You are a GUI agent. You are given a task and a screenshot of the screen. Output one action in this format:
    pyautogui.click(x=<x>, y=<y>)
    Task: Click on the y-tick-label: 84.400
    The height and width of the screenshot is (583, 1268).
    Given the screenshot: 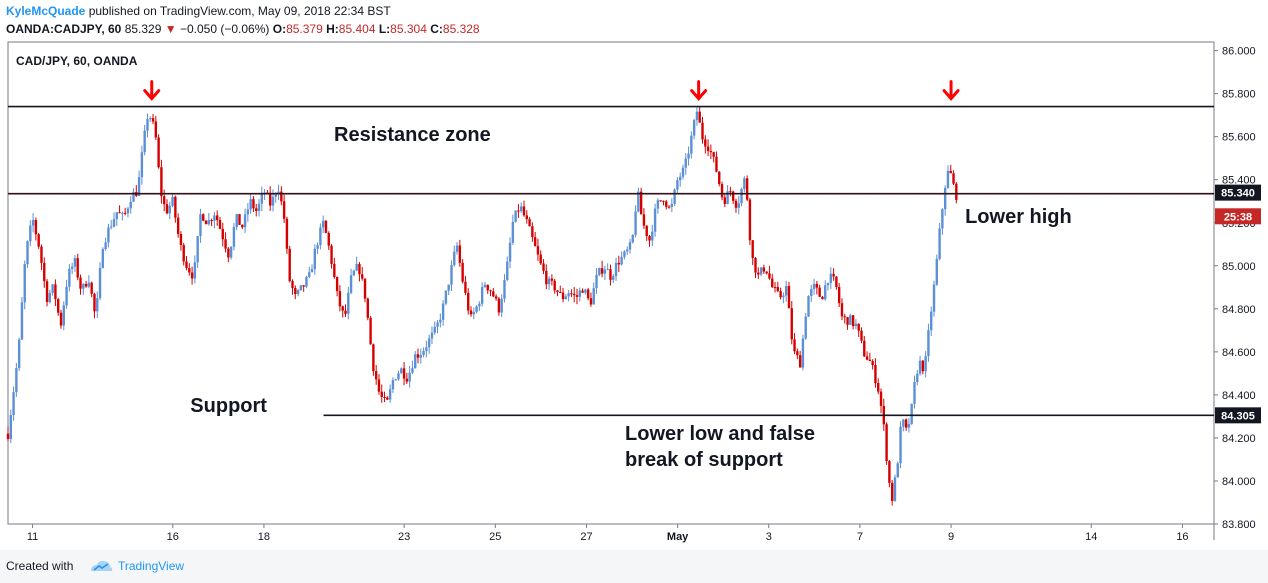 What is the action you would take?
    pyautogui.click(x=1239, y=396)
    